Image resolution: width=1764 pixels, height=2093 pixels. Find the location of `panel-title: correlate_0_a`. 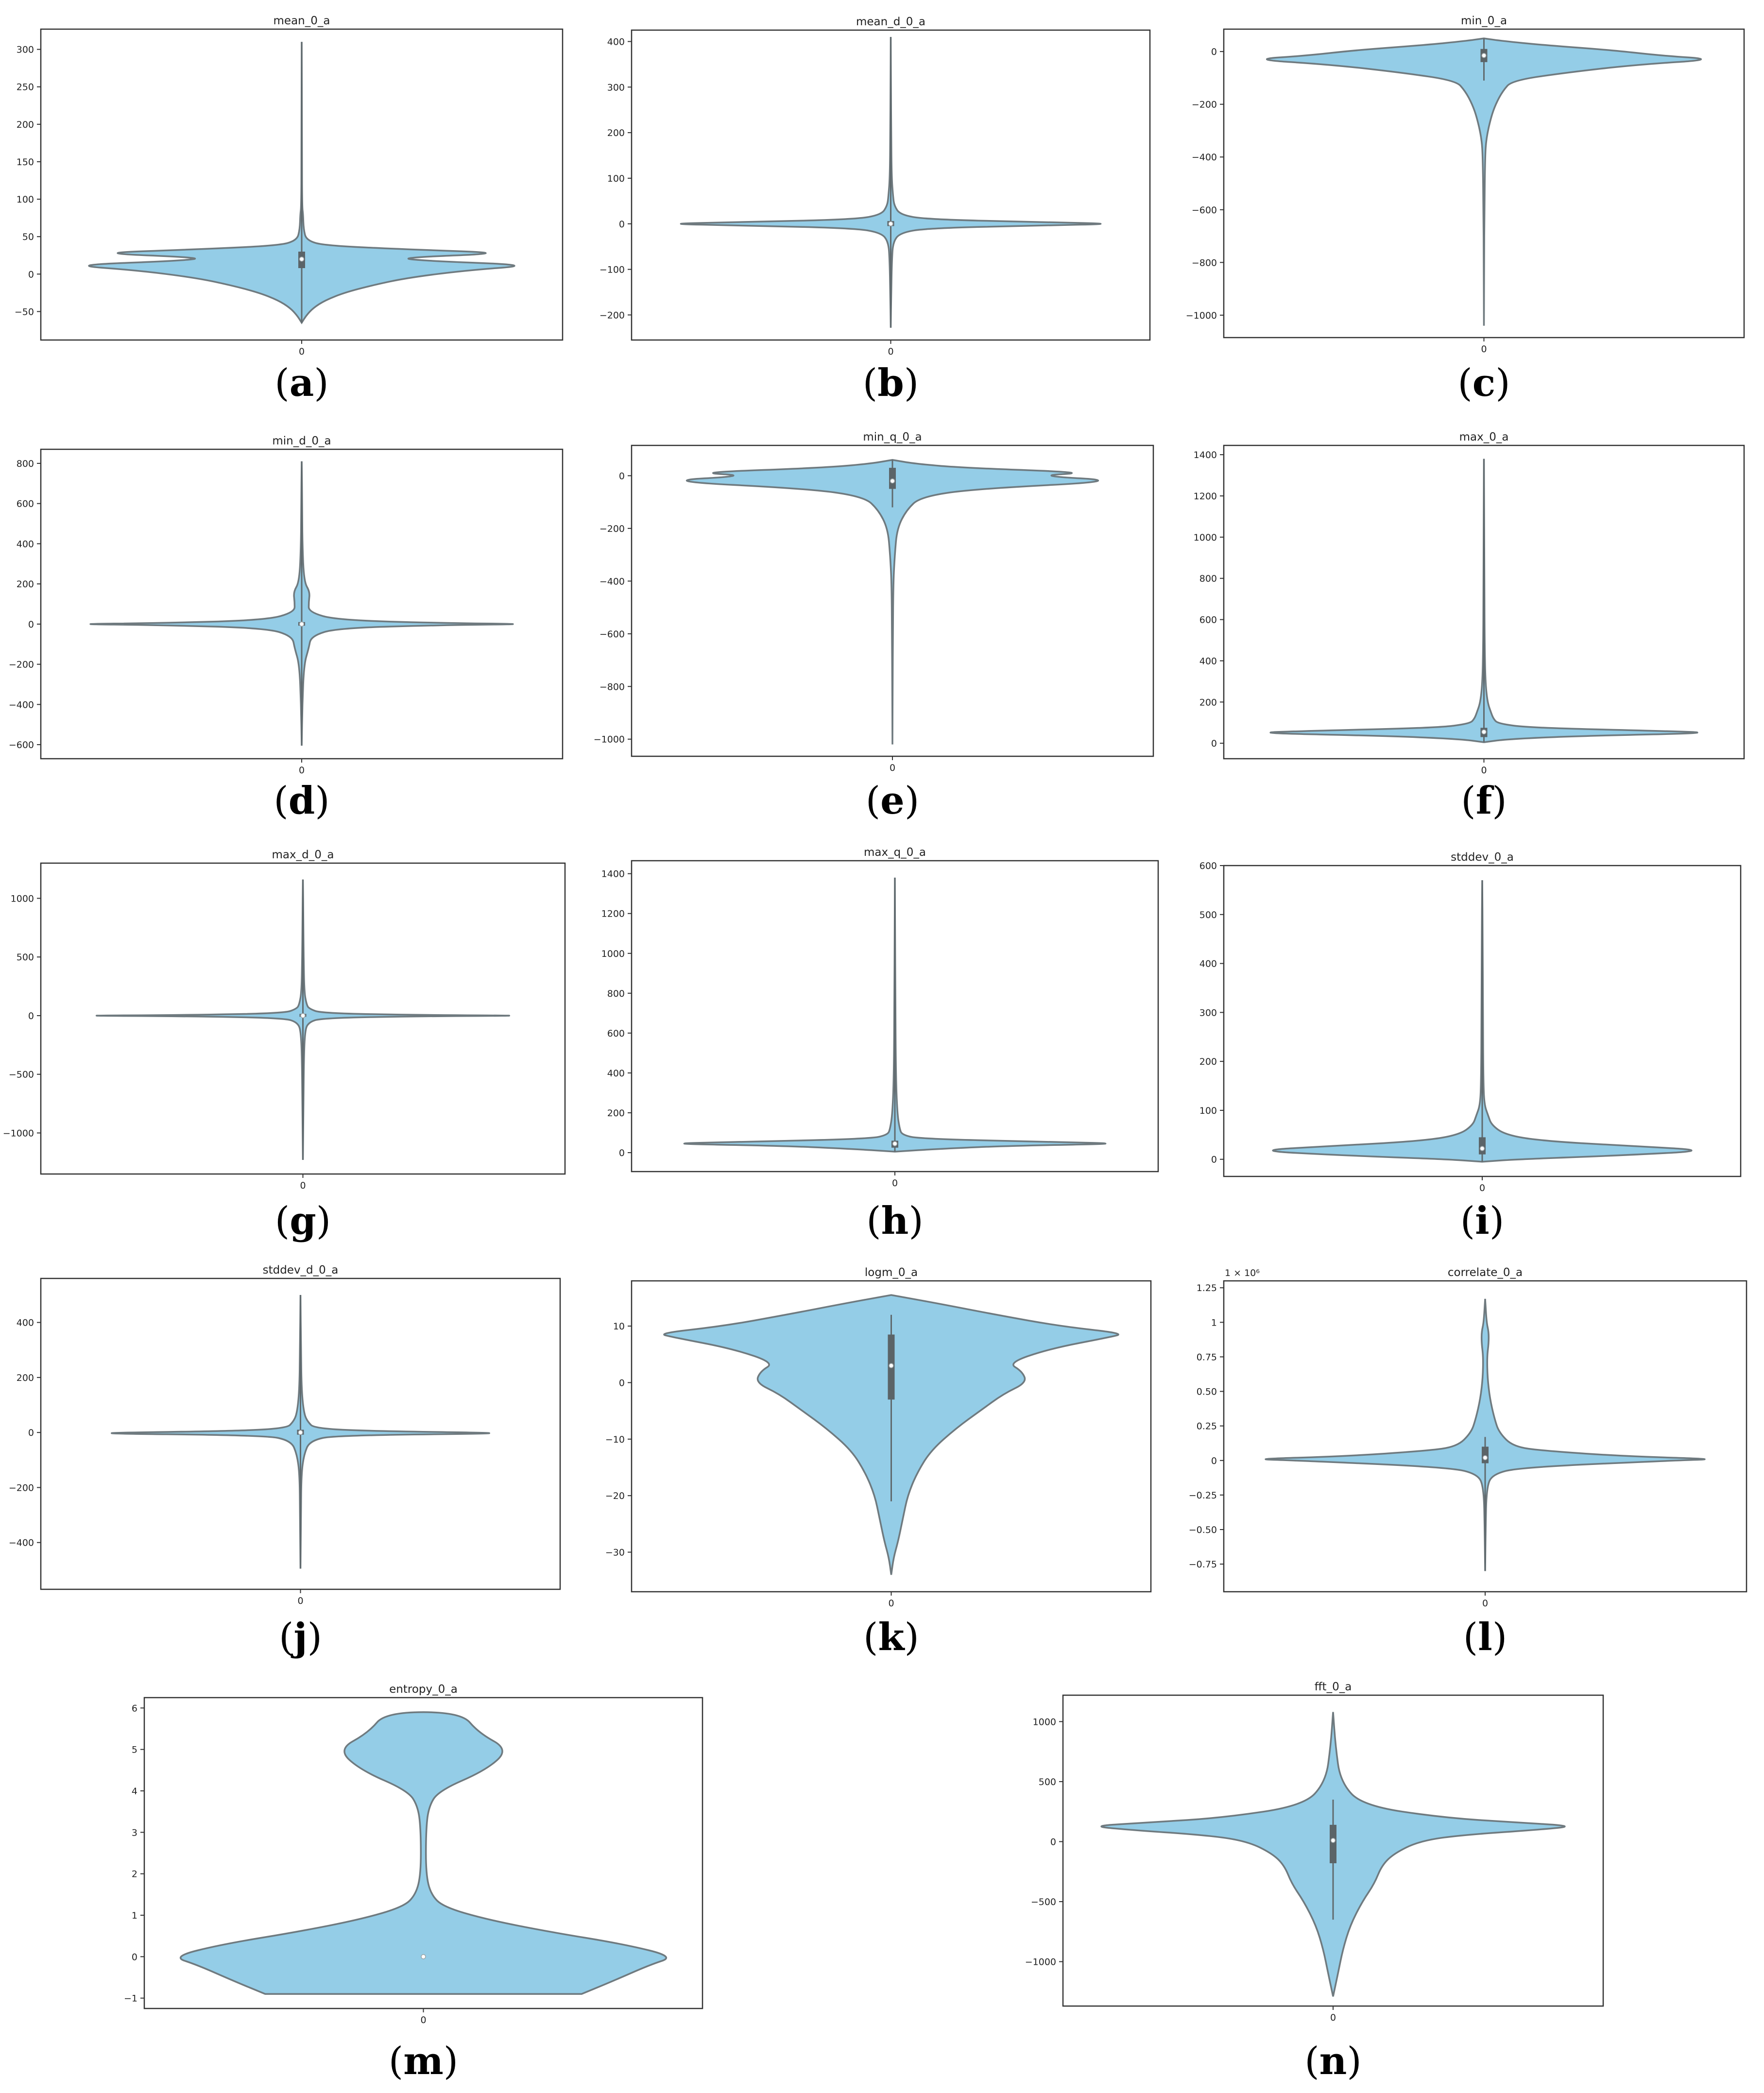

panel-title: correlate_0_a is located at coordinates (1485, 1272).